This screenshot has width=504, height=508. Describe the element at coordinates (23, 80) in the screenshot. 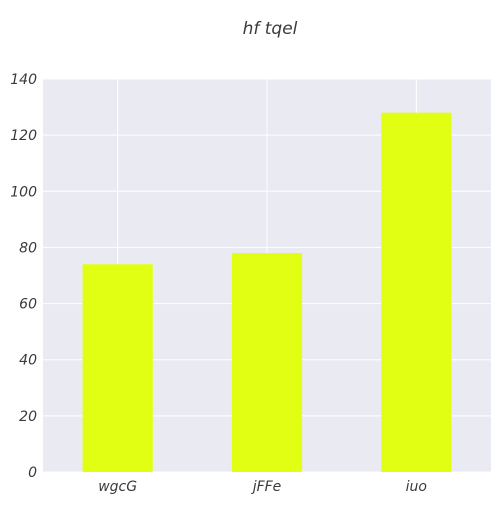

I see `y-tick-label-140: 140` at that location.